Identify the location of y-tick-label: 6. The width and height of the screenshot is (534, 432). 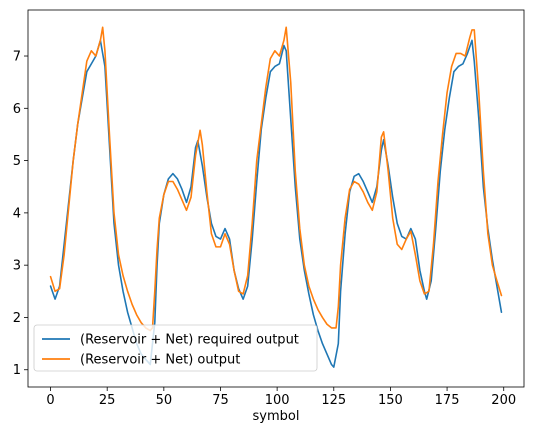
(17, 109).